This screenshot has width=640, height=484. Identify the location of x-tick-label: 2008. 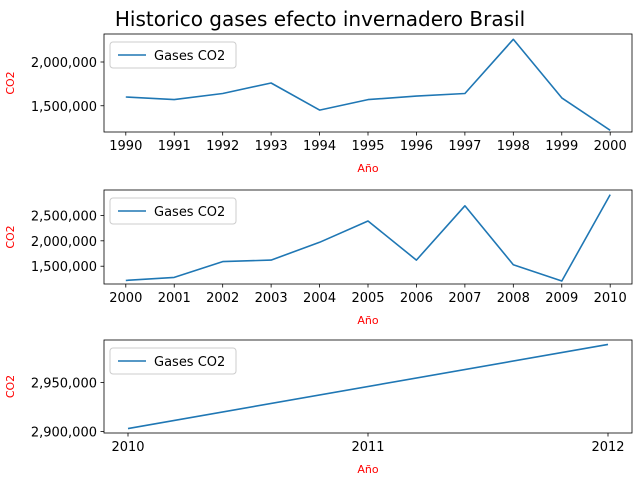
(513, 298).